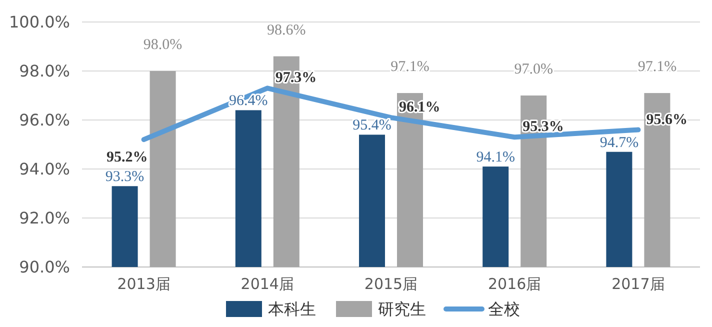  Describe the element at coordinates (667, 120) in the screenshot. I see `data-label: 95.6%` at that location.